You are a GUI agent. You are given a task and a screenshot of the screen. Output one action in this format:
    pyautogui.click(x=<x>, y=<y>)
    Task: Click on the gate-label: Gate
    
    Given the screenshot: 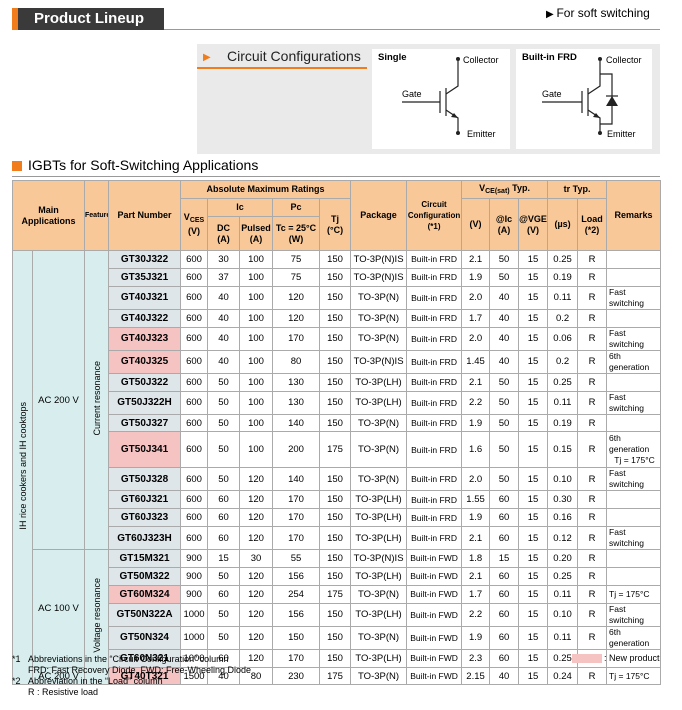 What is the action you would take?
    pyautogui.click(x=412, y=94)
    